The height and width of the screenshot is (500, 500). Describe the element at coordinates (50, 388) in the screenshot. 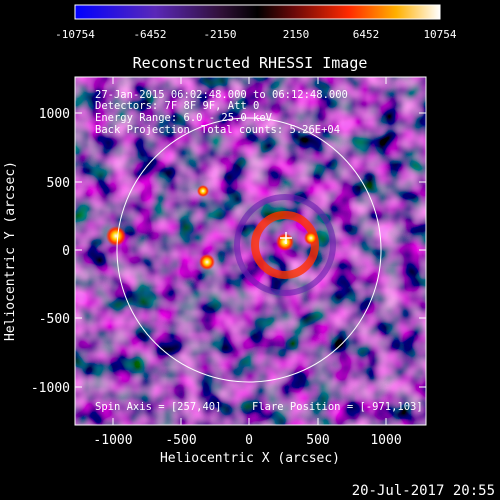

I see `y-tick-label: -1000` at that location.